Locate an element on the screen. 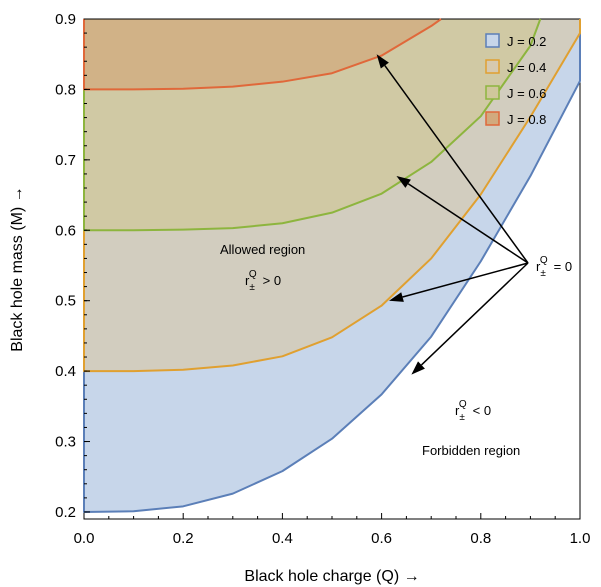  legend-label: J = 0.6 is located at coordinates (526, 93).